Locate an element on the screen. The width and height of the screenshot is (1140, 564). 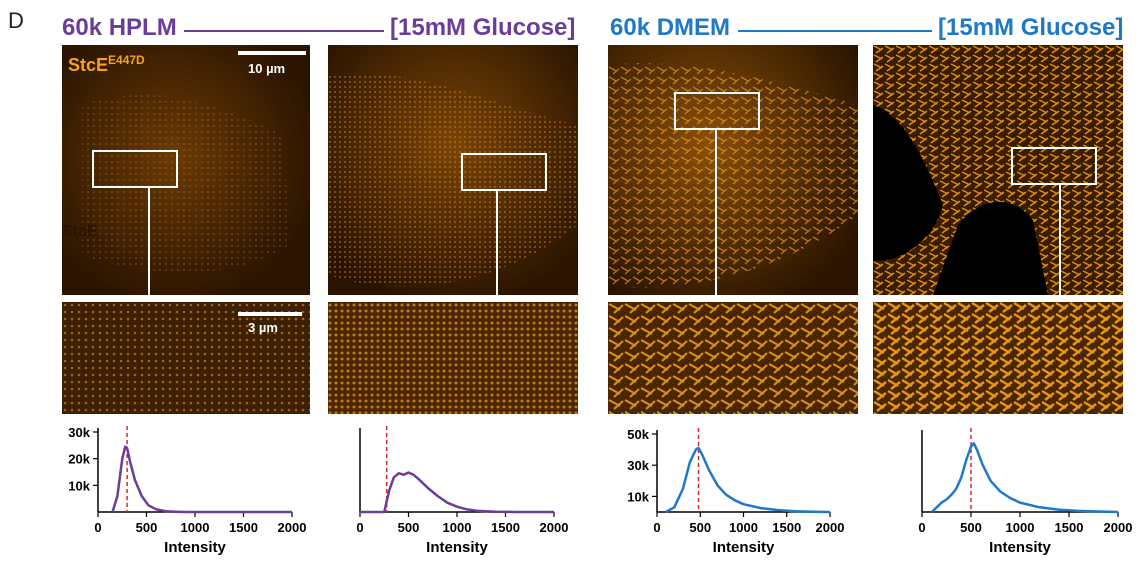
stain-label: StcEE447D is located at coordinates (106, 64).